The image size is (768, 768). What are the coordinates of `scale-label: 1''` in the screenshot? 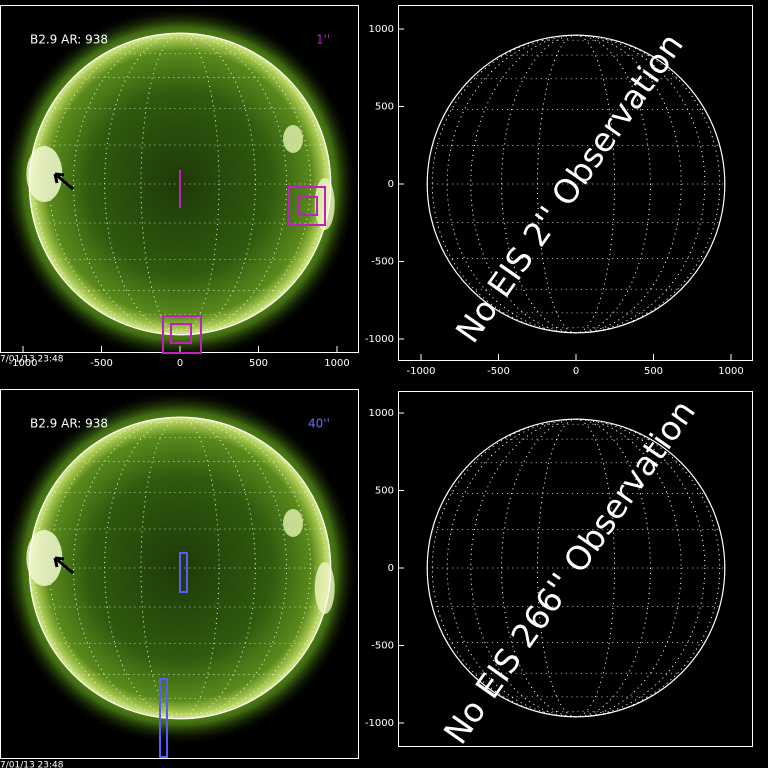 It's located at (323, 40).